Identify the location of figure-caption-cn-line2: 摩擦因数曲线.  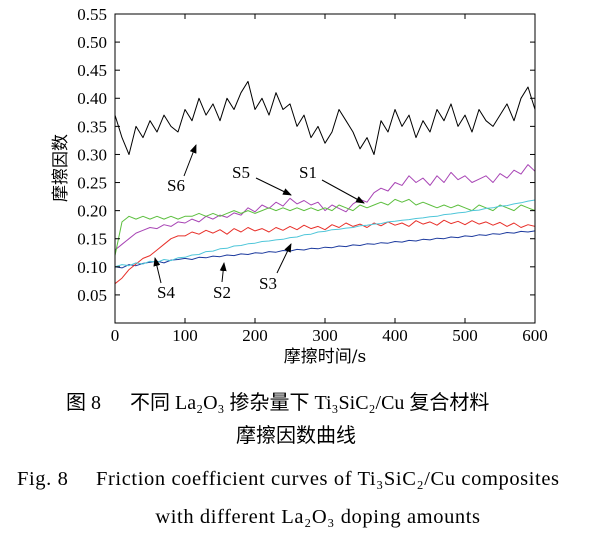
(296, 436).